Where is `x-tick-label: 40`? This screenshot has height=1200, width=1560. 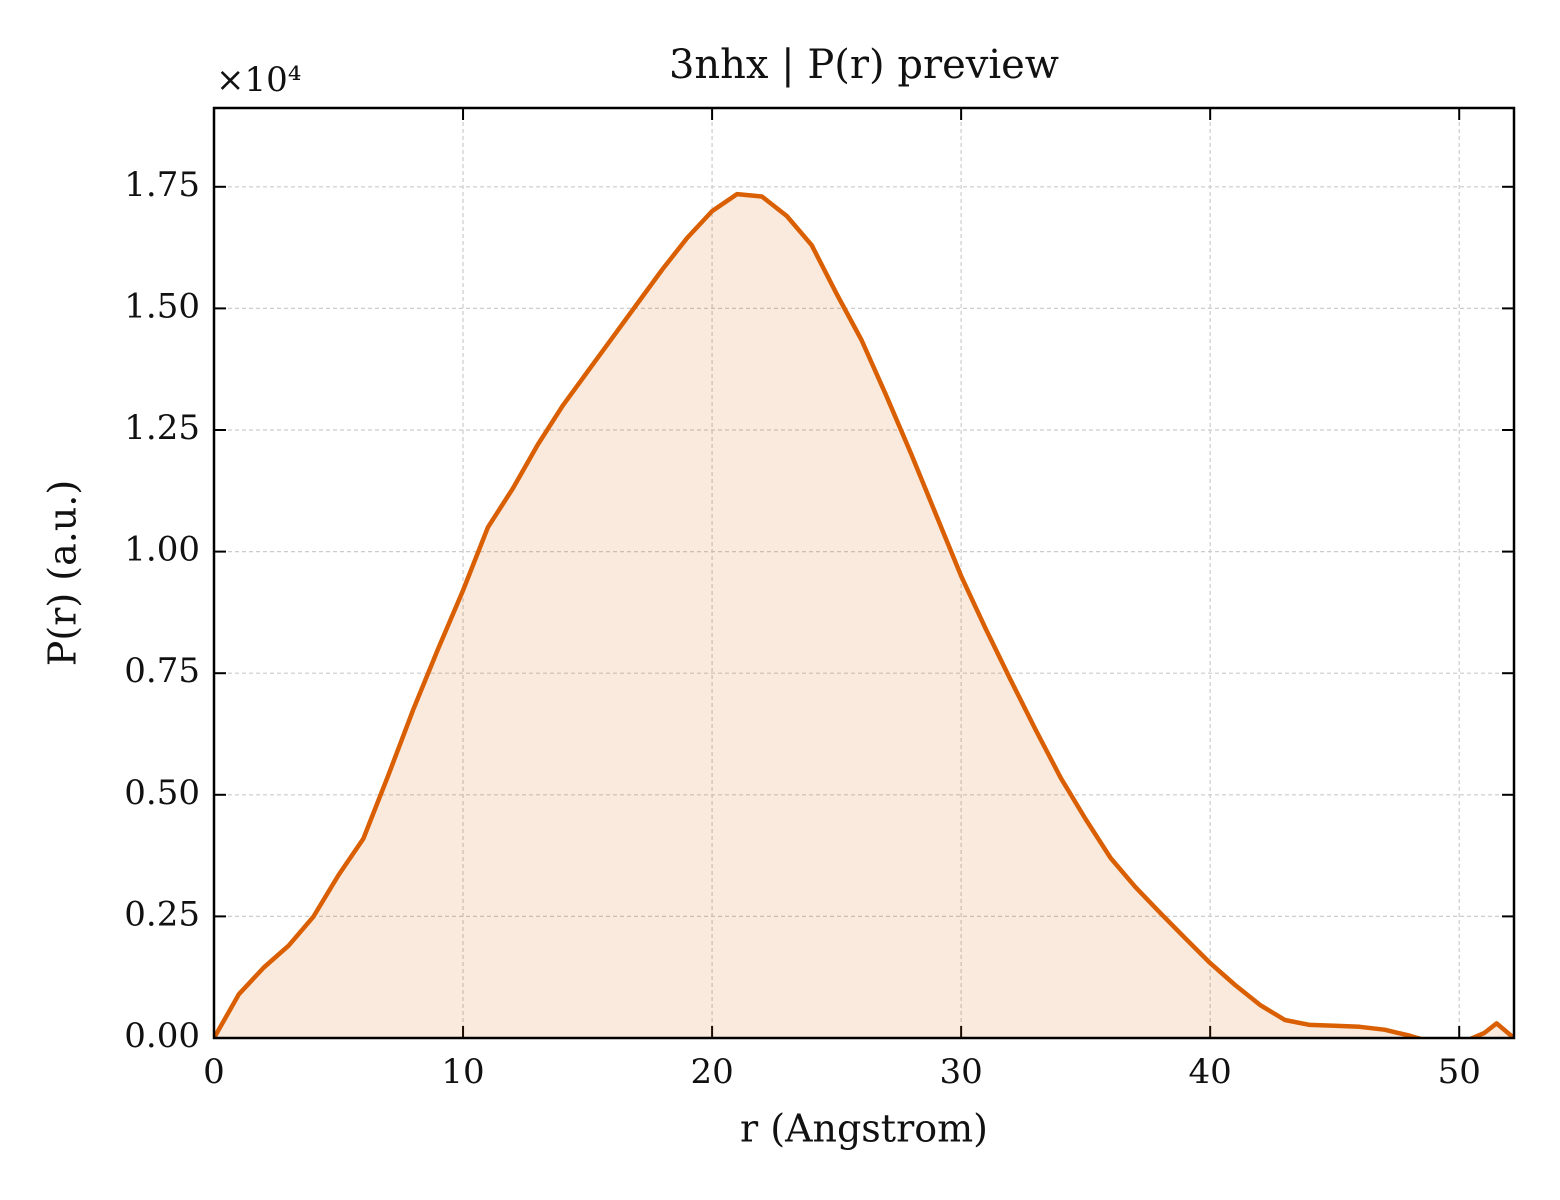
x-tick-label: 40 is located at coordinates (1210, 1072).